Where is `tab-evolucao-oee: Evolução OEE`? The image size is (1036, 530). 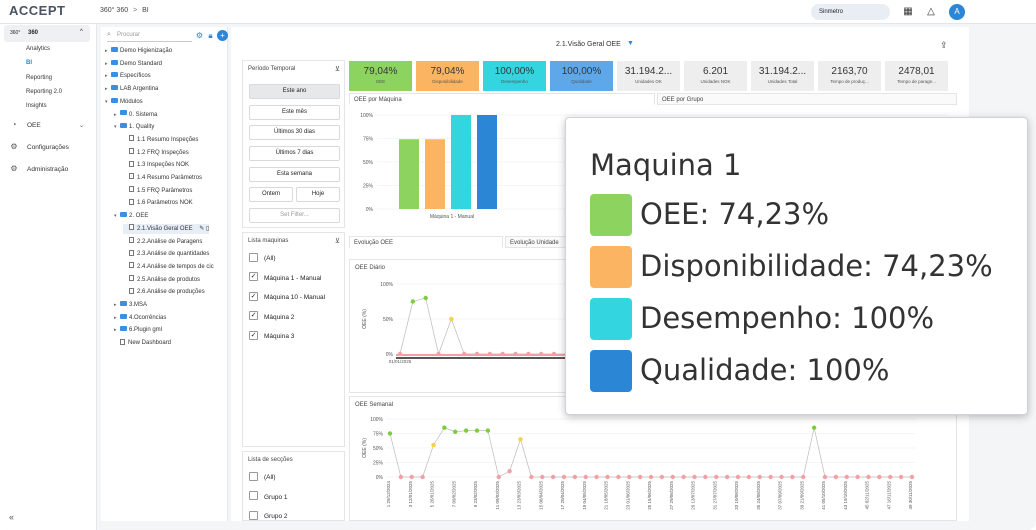
tab-evolucao-oee: Evolução OEE is located at coordinates (426, 242).